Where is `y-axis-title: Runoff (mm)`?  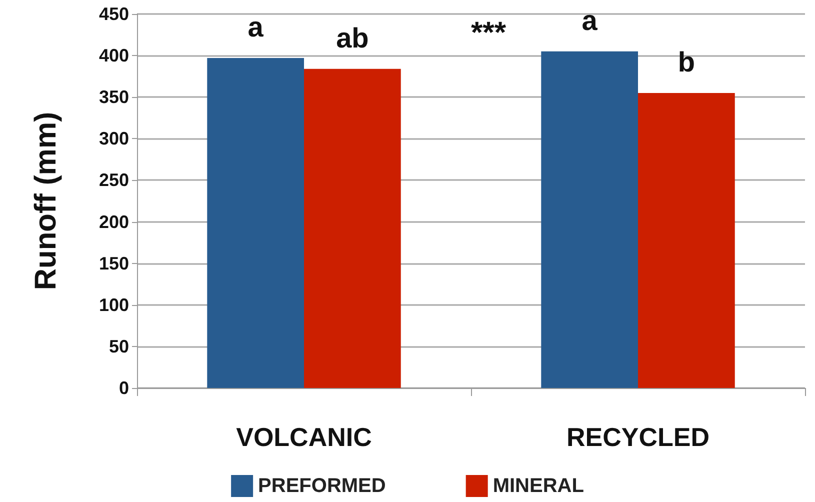 y-axis-title: Runoff (mm) is located at coordinates (46, 201).